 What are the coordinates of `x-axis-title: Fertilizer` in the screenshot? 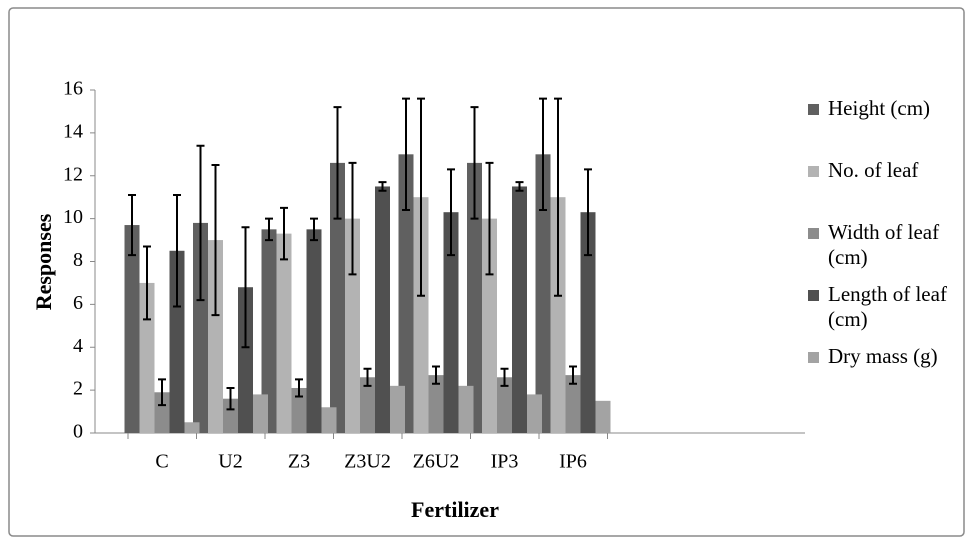 It's located at (455, 509).